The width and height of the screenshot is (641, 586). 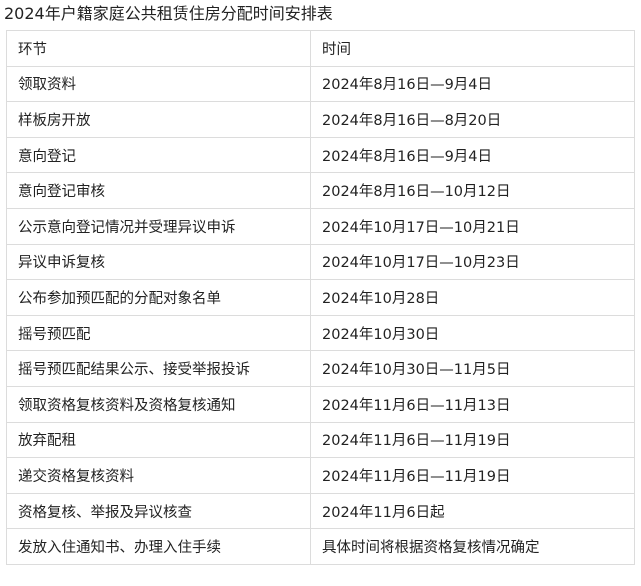 I want to click on stage-cell: 意向登记, so click(x=158, y=155).